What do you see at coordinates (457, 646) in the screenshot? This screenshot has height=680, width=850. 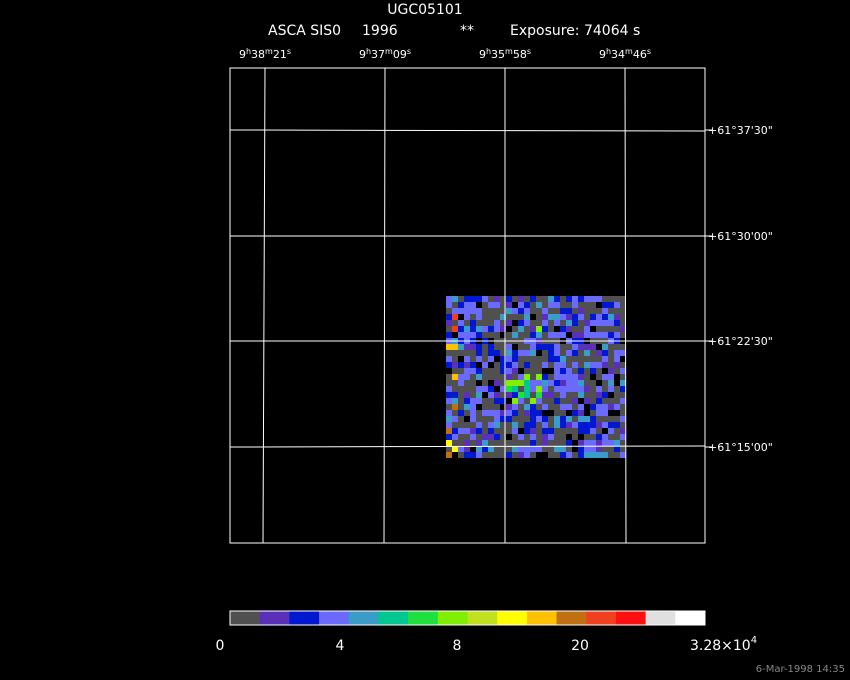 I see `colorbar-label: 8` at bounding box center [457, 646].